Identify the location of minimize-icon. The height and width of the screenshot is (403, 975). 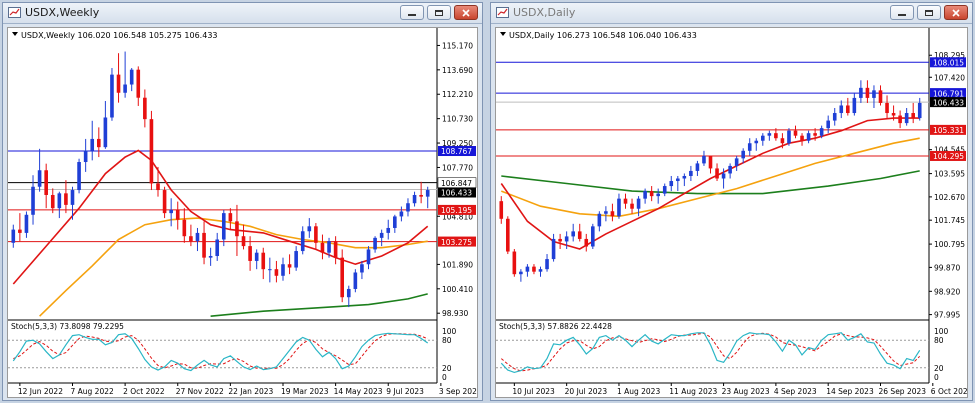
(412, 14).